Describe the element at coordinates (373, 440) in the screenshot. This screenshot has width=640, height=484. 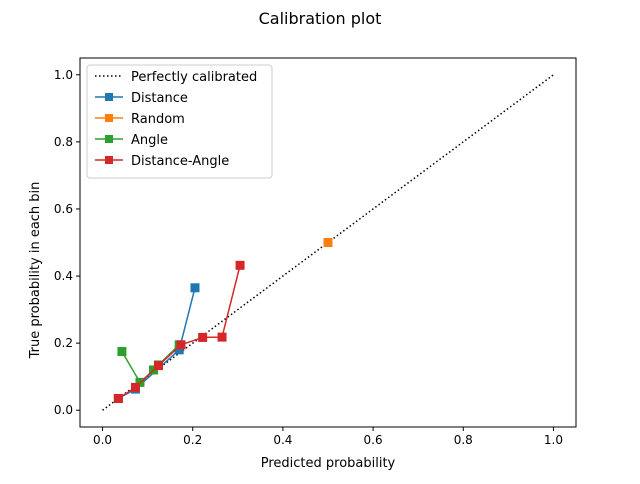
I see `x-tick-label-3: 0.6` at that location.